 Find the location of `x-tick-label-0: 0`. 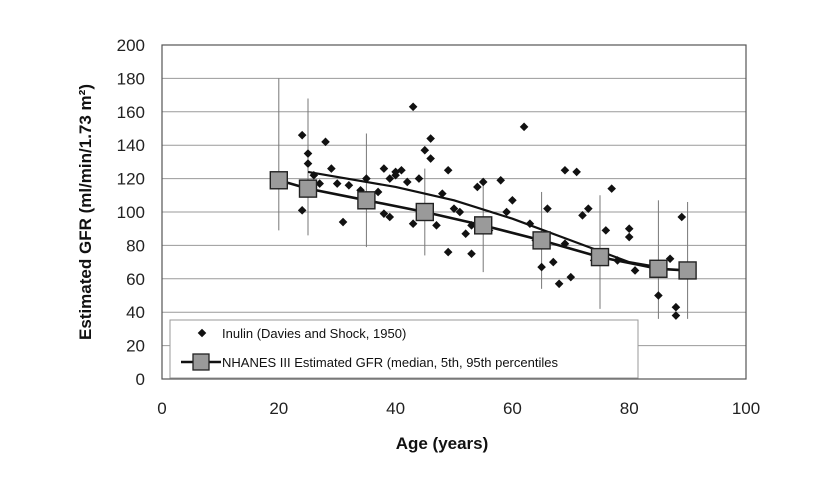

x-tick-label-0: 0 is located at coordinates (161, 408).